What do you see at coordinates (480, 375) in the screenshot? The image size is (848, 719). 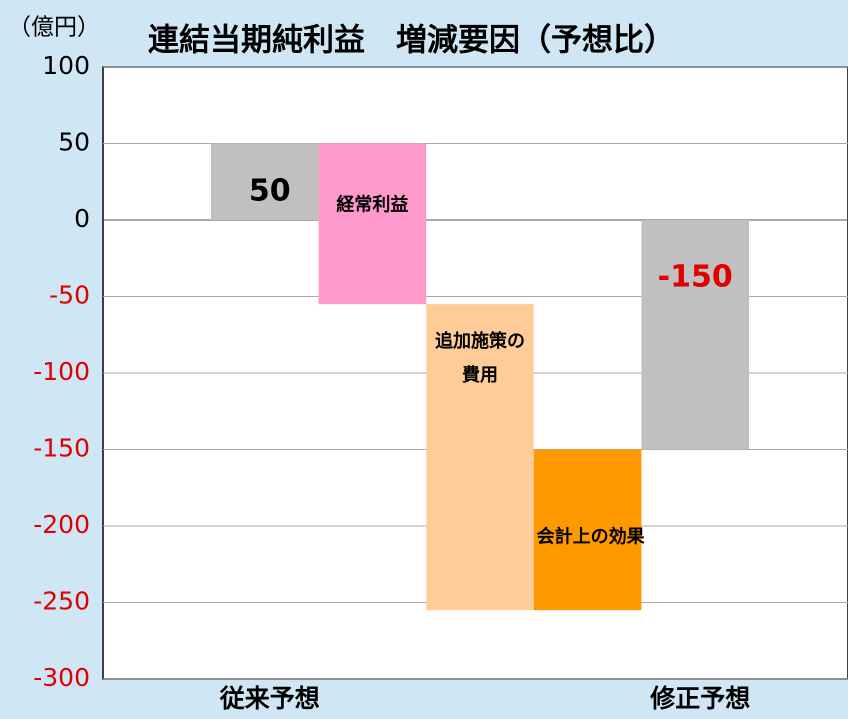 I see `bar-label: 費用` at bounding box center [480, 375].